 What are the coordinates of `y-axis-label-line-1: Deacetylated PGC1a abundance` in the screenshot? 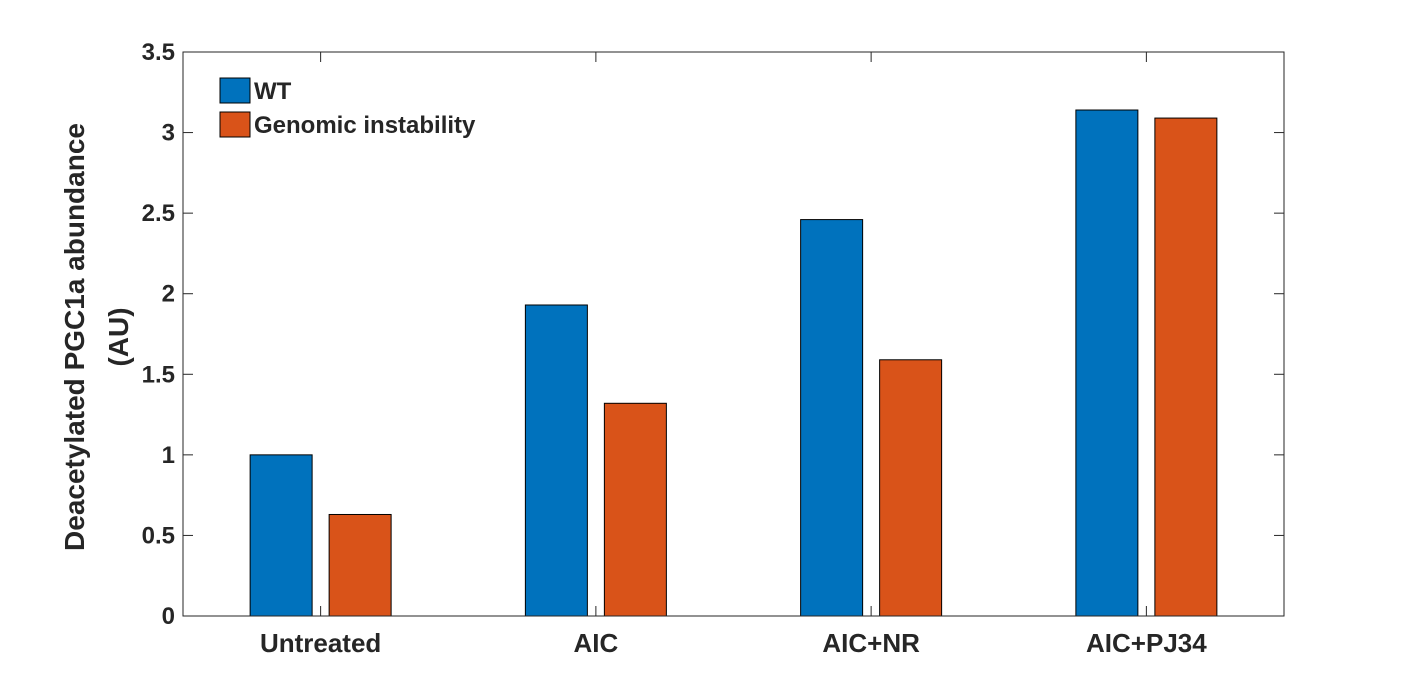 It's located at (74, 337).